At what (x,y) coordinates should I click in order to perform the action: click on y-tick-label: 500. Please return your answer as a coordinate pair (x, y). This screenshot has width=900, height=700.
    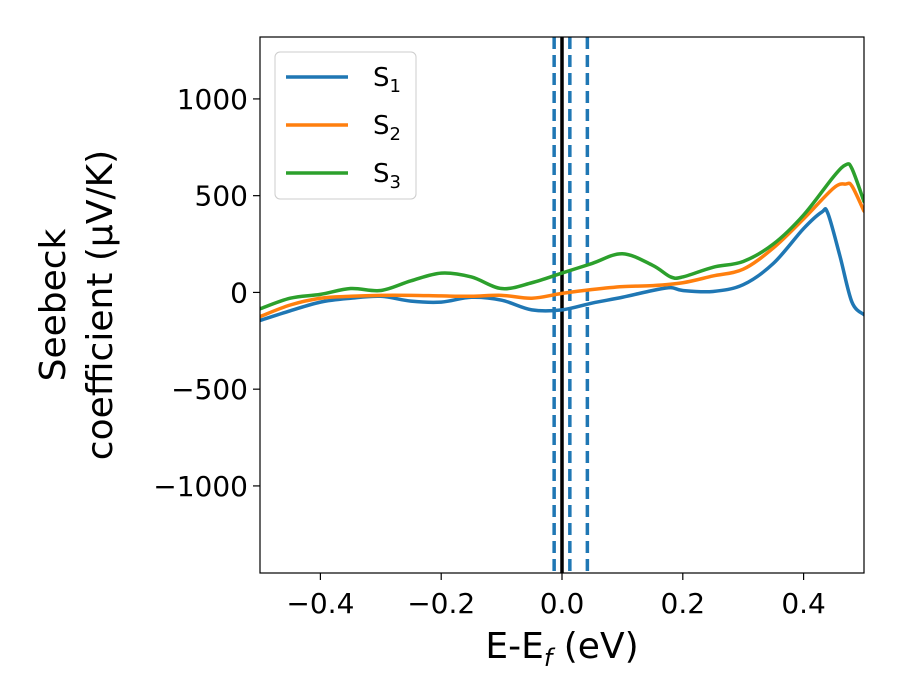
    Looking at the image, I should click on (221, 196).